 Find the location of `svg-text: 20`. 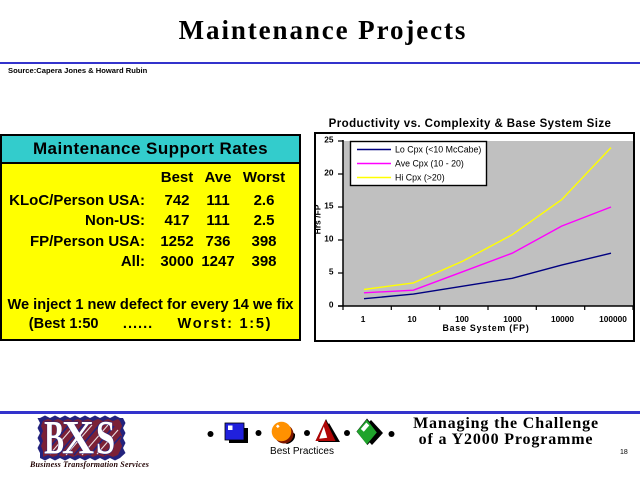

svg-text: 20 is located at coordinates (329, 173).